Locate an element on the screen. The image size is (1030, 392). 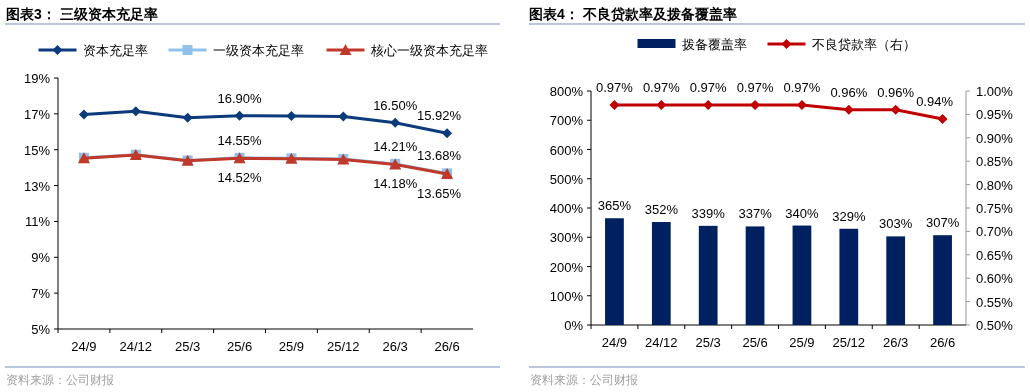
y2-tick-label: 0.55% is located at coordinates (995, 302).